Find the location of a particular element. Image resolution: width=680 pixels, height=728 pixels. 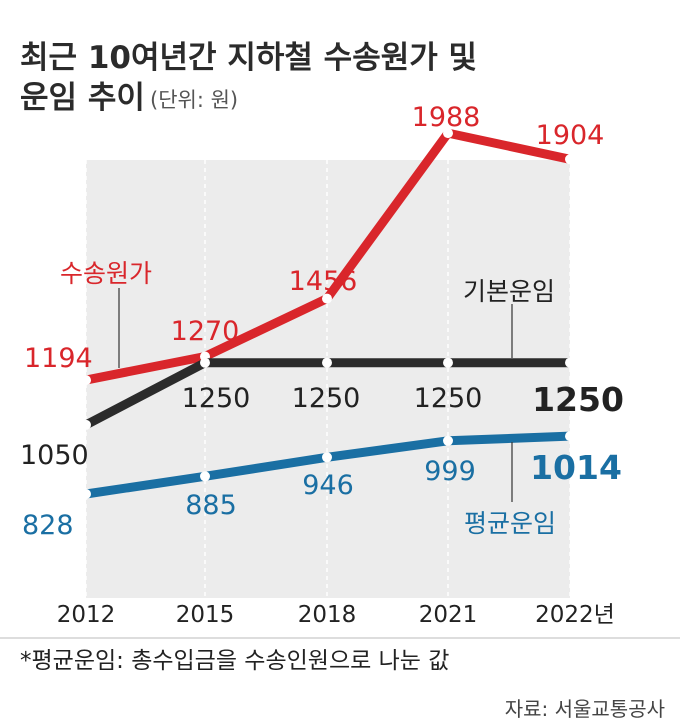

data-label-cost-4: 1904 is located at coordinates (570, 135).